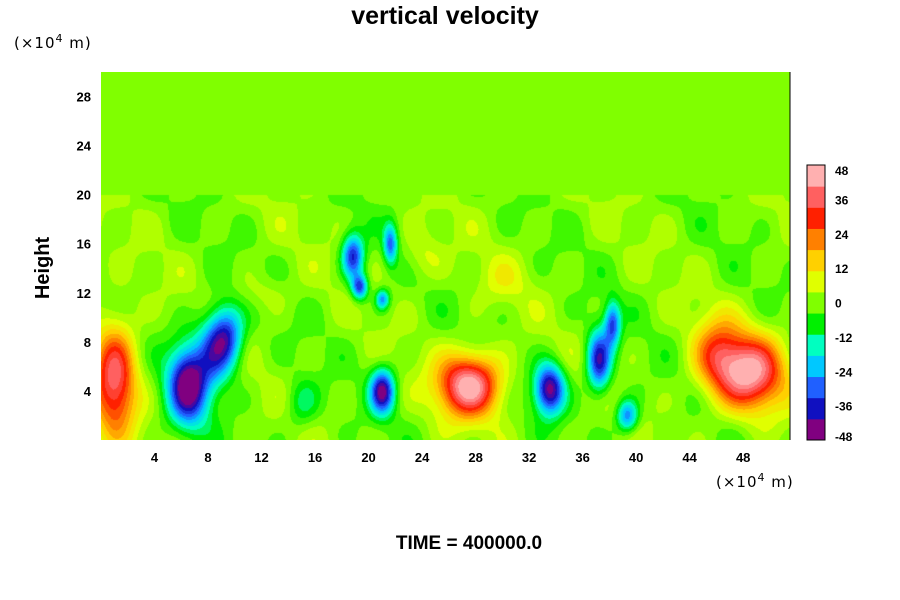 This screenshot has height=600, width=900. What do you see at coordinates (469, 543) in the screenshot?
I see `time-label: TIME = 400000.0` at bounding box center [469, 543].